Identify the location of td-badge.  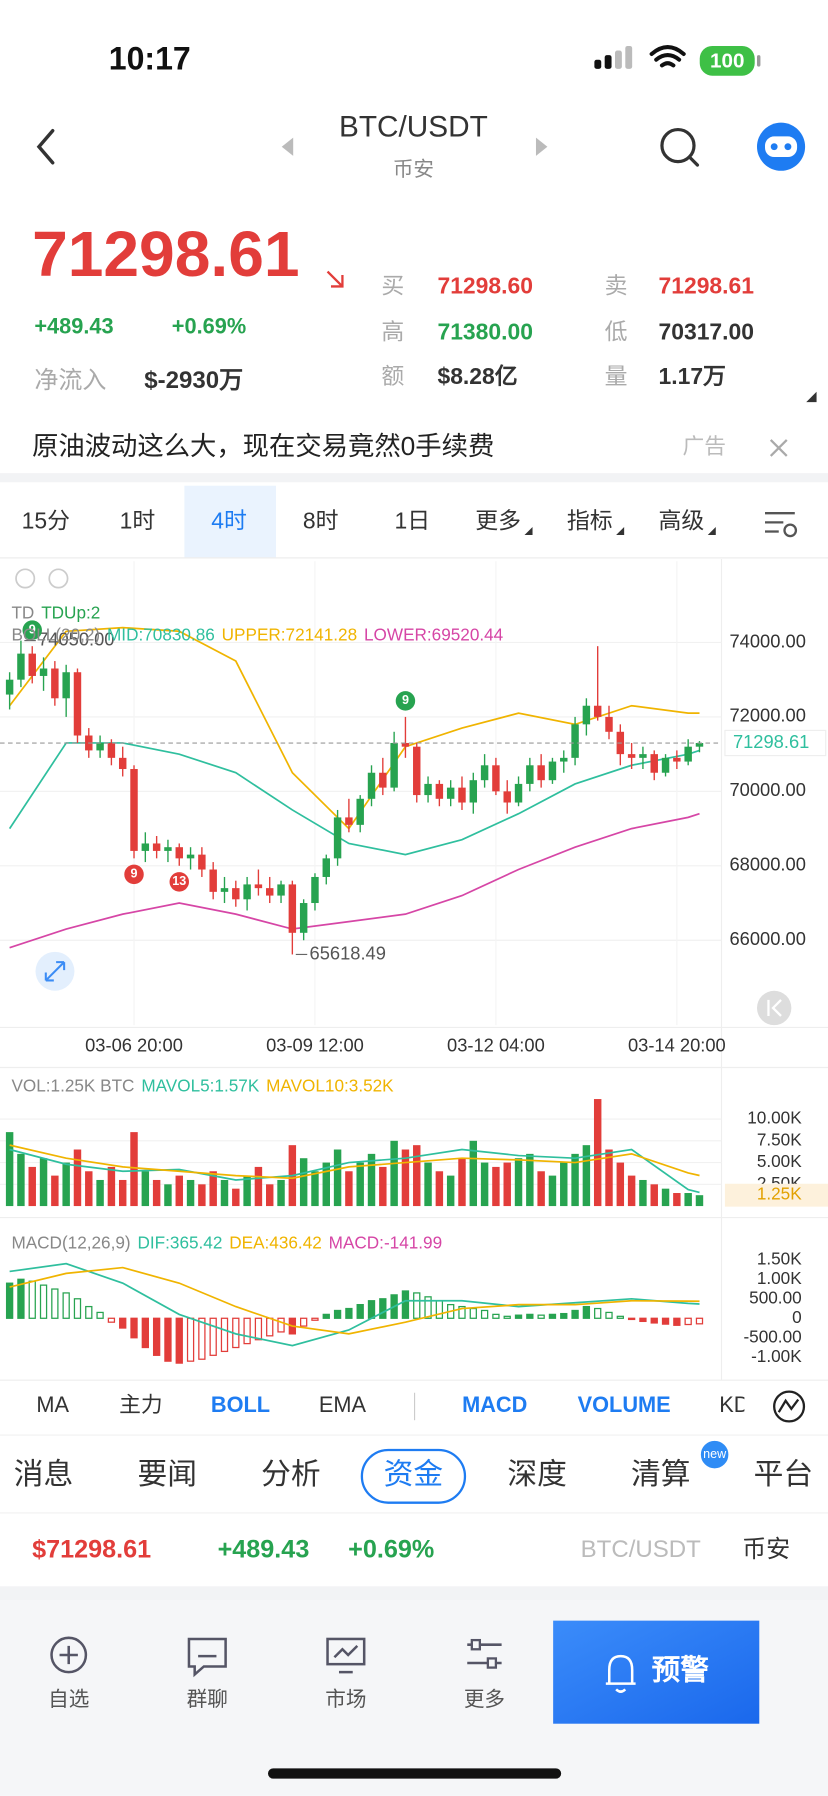
(405, 701).